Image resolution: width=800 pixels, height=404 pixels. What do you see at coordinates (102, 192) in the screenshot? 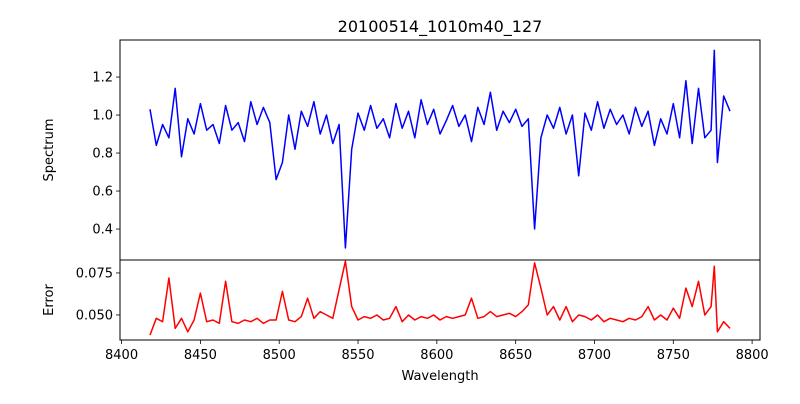
I see `ytick-label: 0.6` at bounding box center [102, 192].